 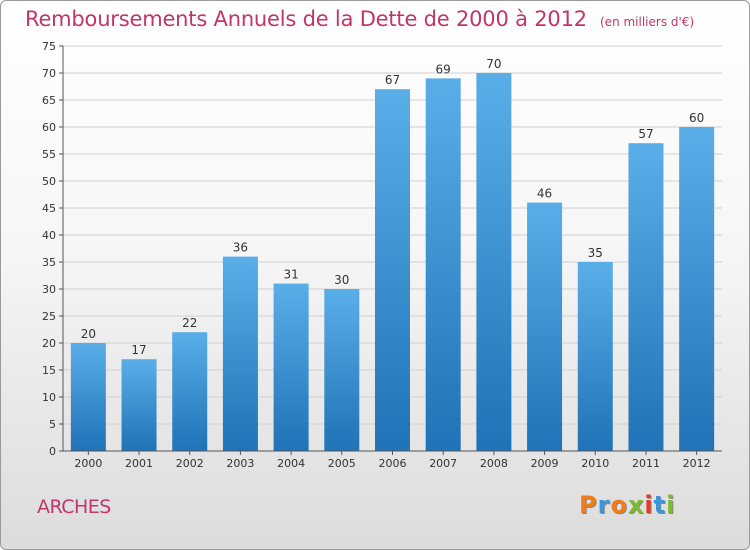 I want to click on y-tick-label: 65, so click(x=49, y=100).